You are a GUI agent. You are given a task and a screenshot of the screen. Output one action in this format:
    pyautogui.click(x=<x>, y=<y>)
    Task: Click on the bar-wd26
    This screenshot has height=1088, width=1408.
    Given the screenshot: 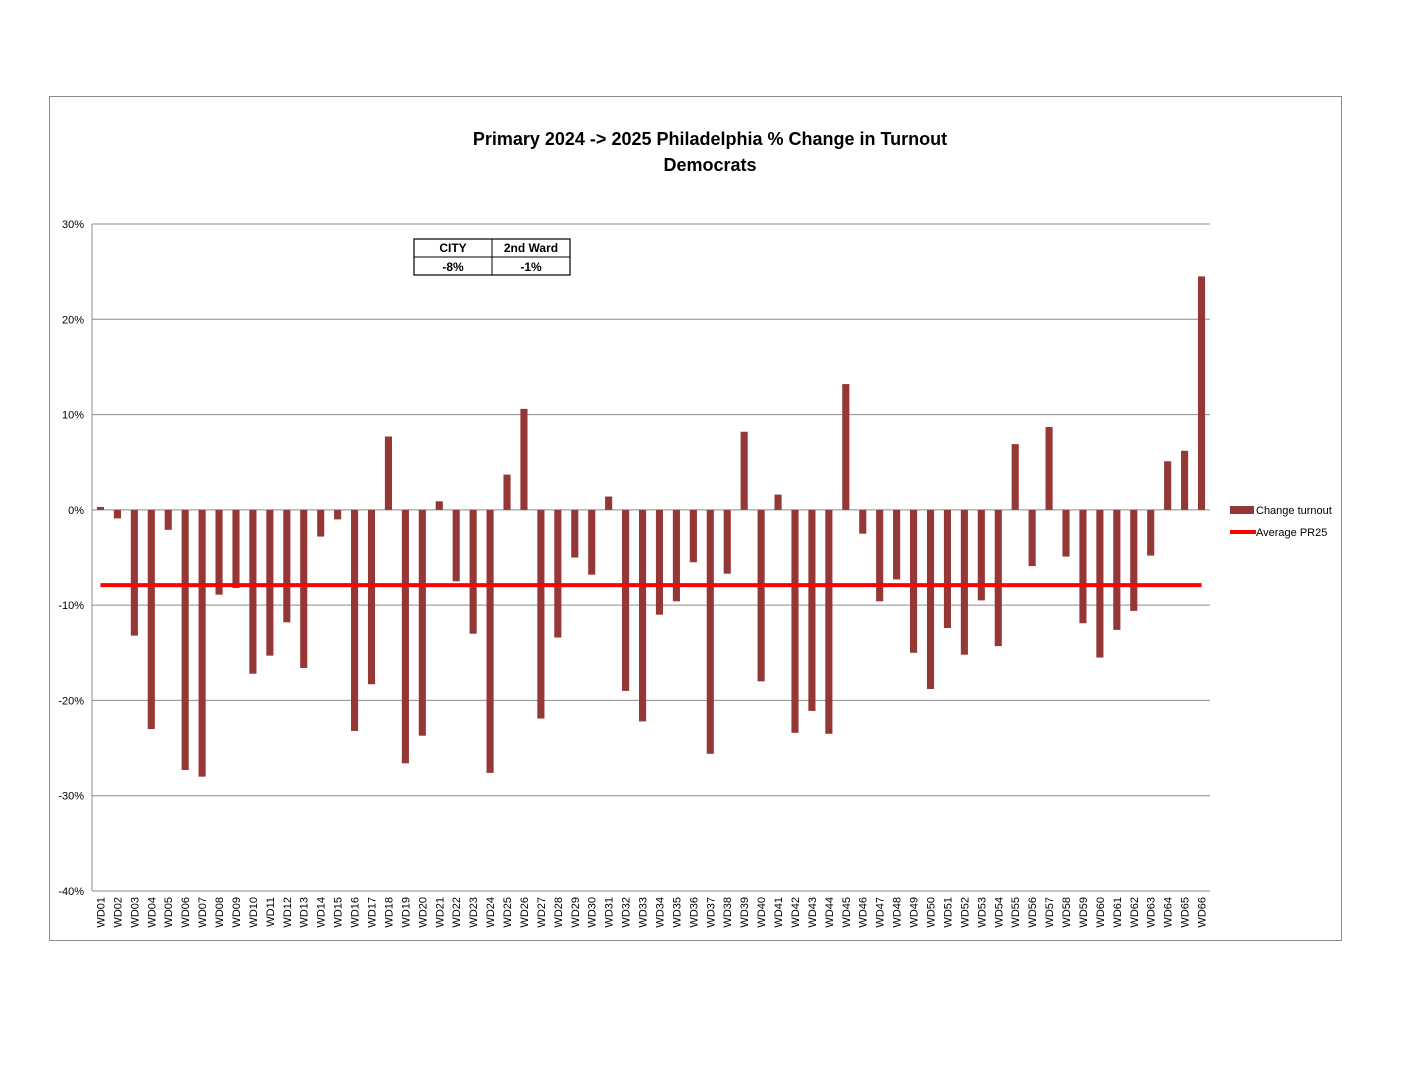 What is the action you would take?
    pyautogui.click(x=524, y=459)
    